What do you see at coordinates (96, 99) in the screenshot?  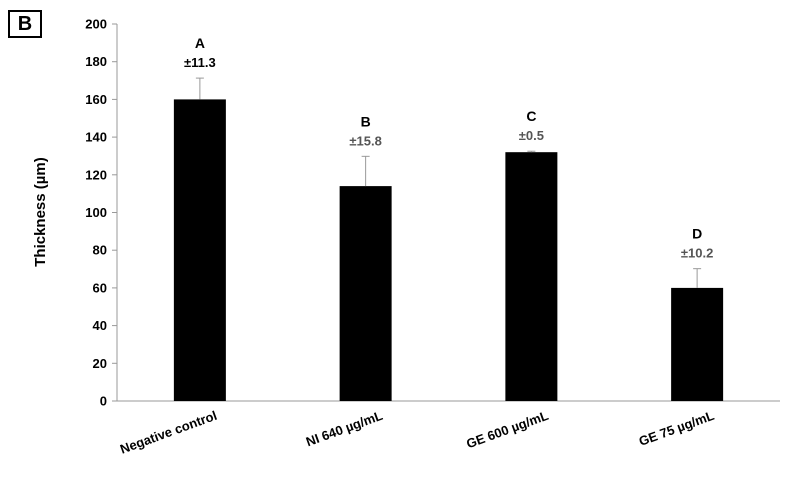 I see `y-tick-label: 160` at bounding box center [96, 99].